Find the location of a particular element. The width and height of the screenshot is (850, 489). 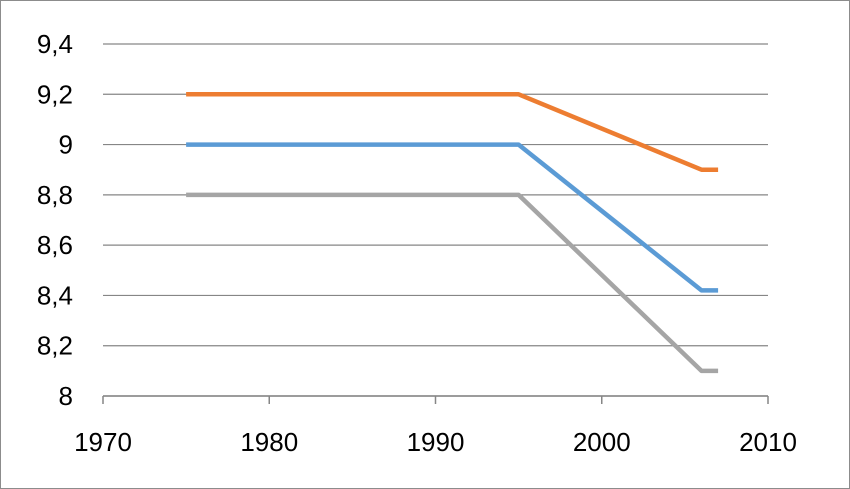

y-tick-label: 9 is located at coordinates (66, 145).